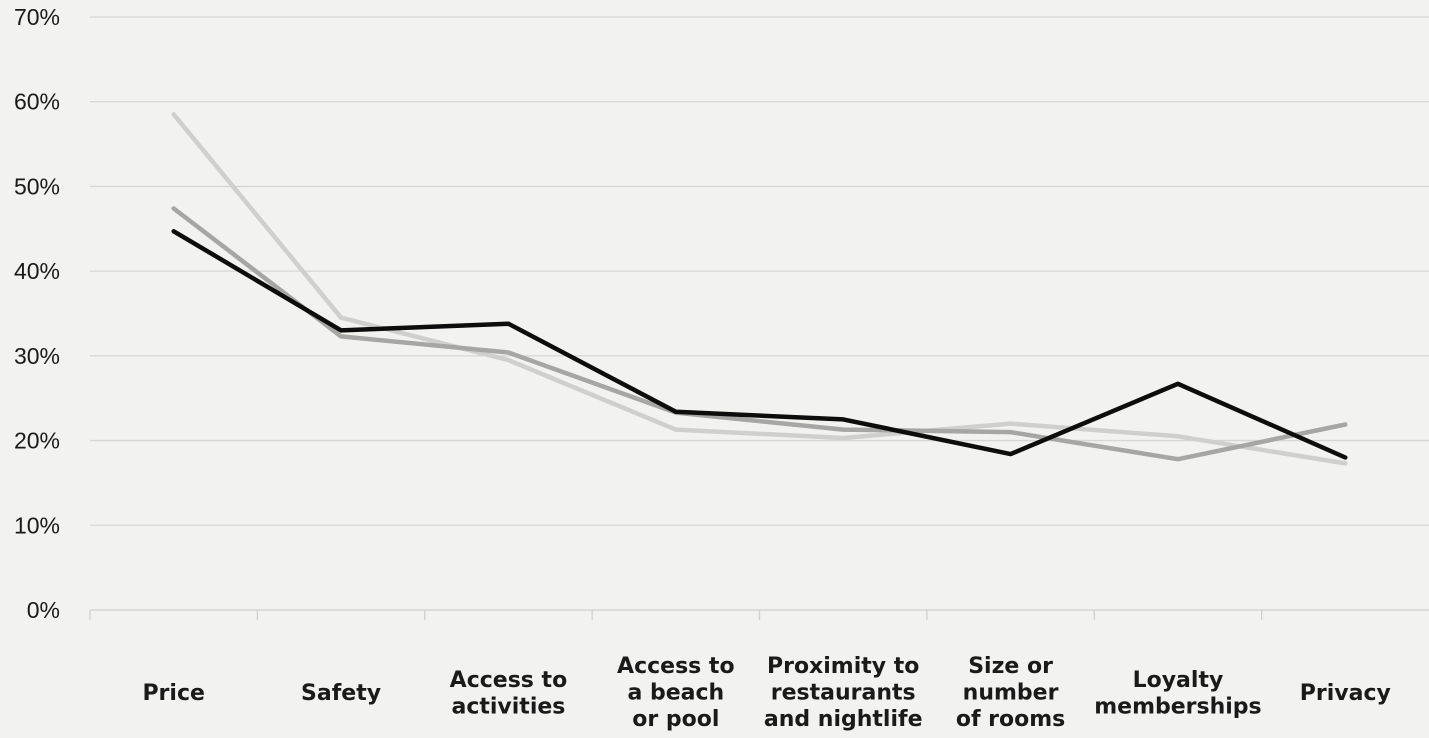 The height and width of the screenshot is (738, 1429). Describe the element at coordinates (173, 693) in the screenshot. I see `x-tick-label: Price` at that location.